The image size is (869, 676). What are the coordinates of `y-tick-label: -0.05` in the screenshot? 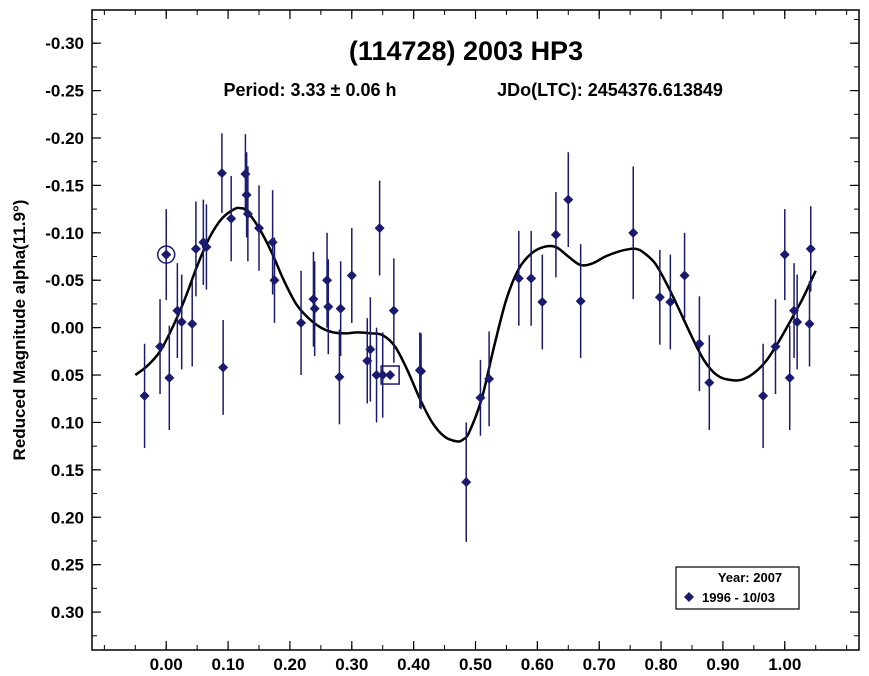 It's located at (64, 280).